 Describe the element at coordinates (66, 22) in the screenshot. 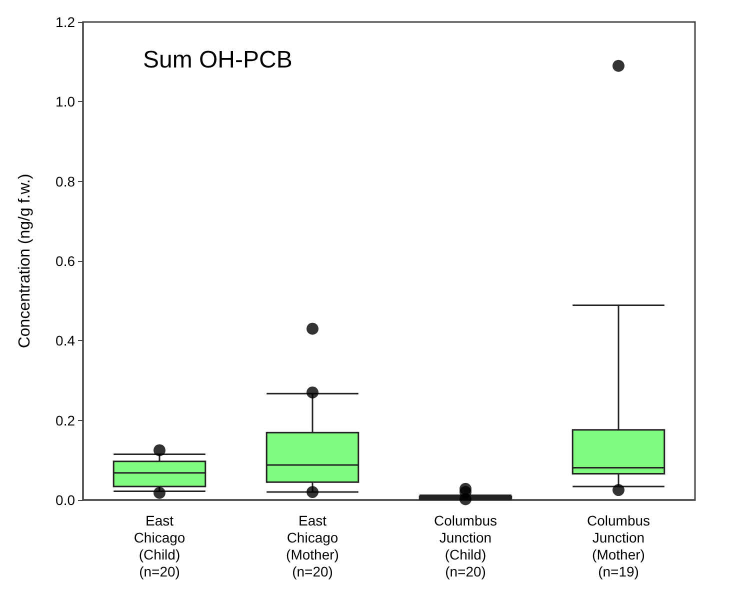

I see `y-tick-label: 1.2` at that location.